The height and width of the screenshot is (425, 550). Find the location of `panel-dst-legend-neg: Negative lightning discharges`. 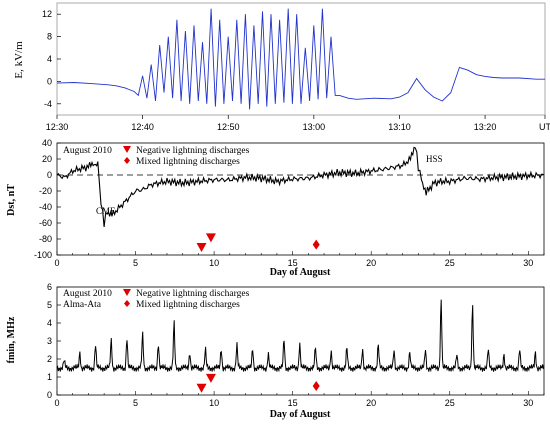

panel-dst-legend-neg: Negative lightning discharges is located at coordinates (193, 151).